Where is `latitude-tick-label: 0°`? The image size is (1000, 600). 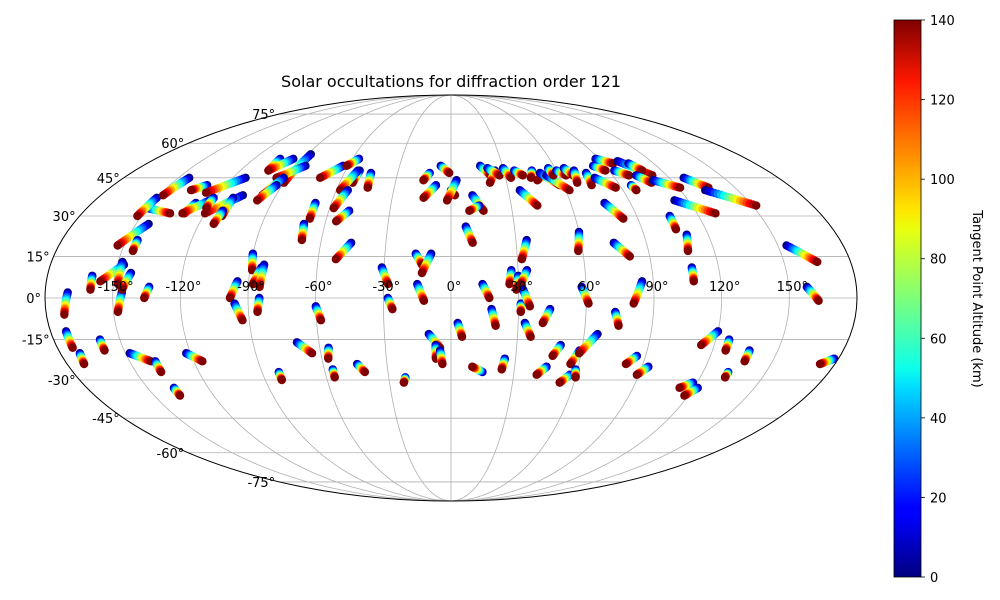
latitude-tick-label: 0° is located at coordinates (33, 299).